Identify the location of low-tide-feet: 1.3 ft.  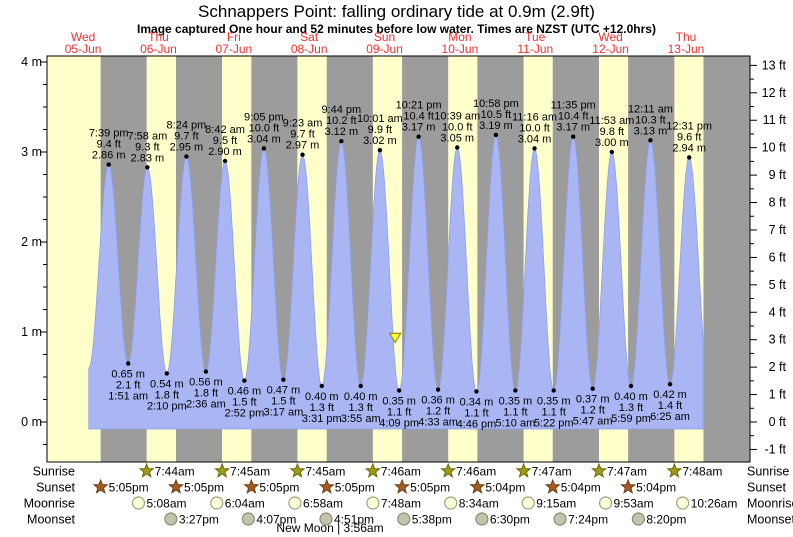
(322, 408).